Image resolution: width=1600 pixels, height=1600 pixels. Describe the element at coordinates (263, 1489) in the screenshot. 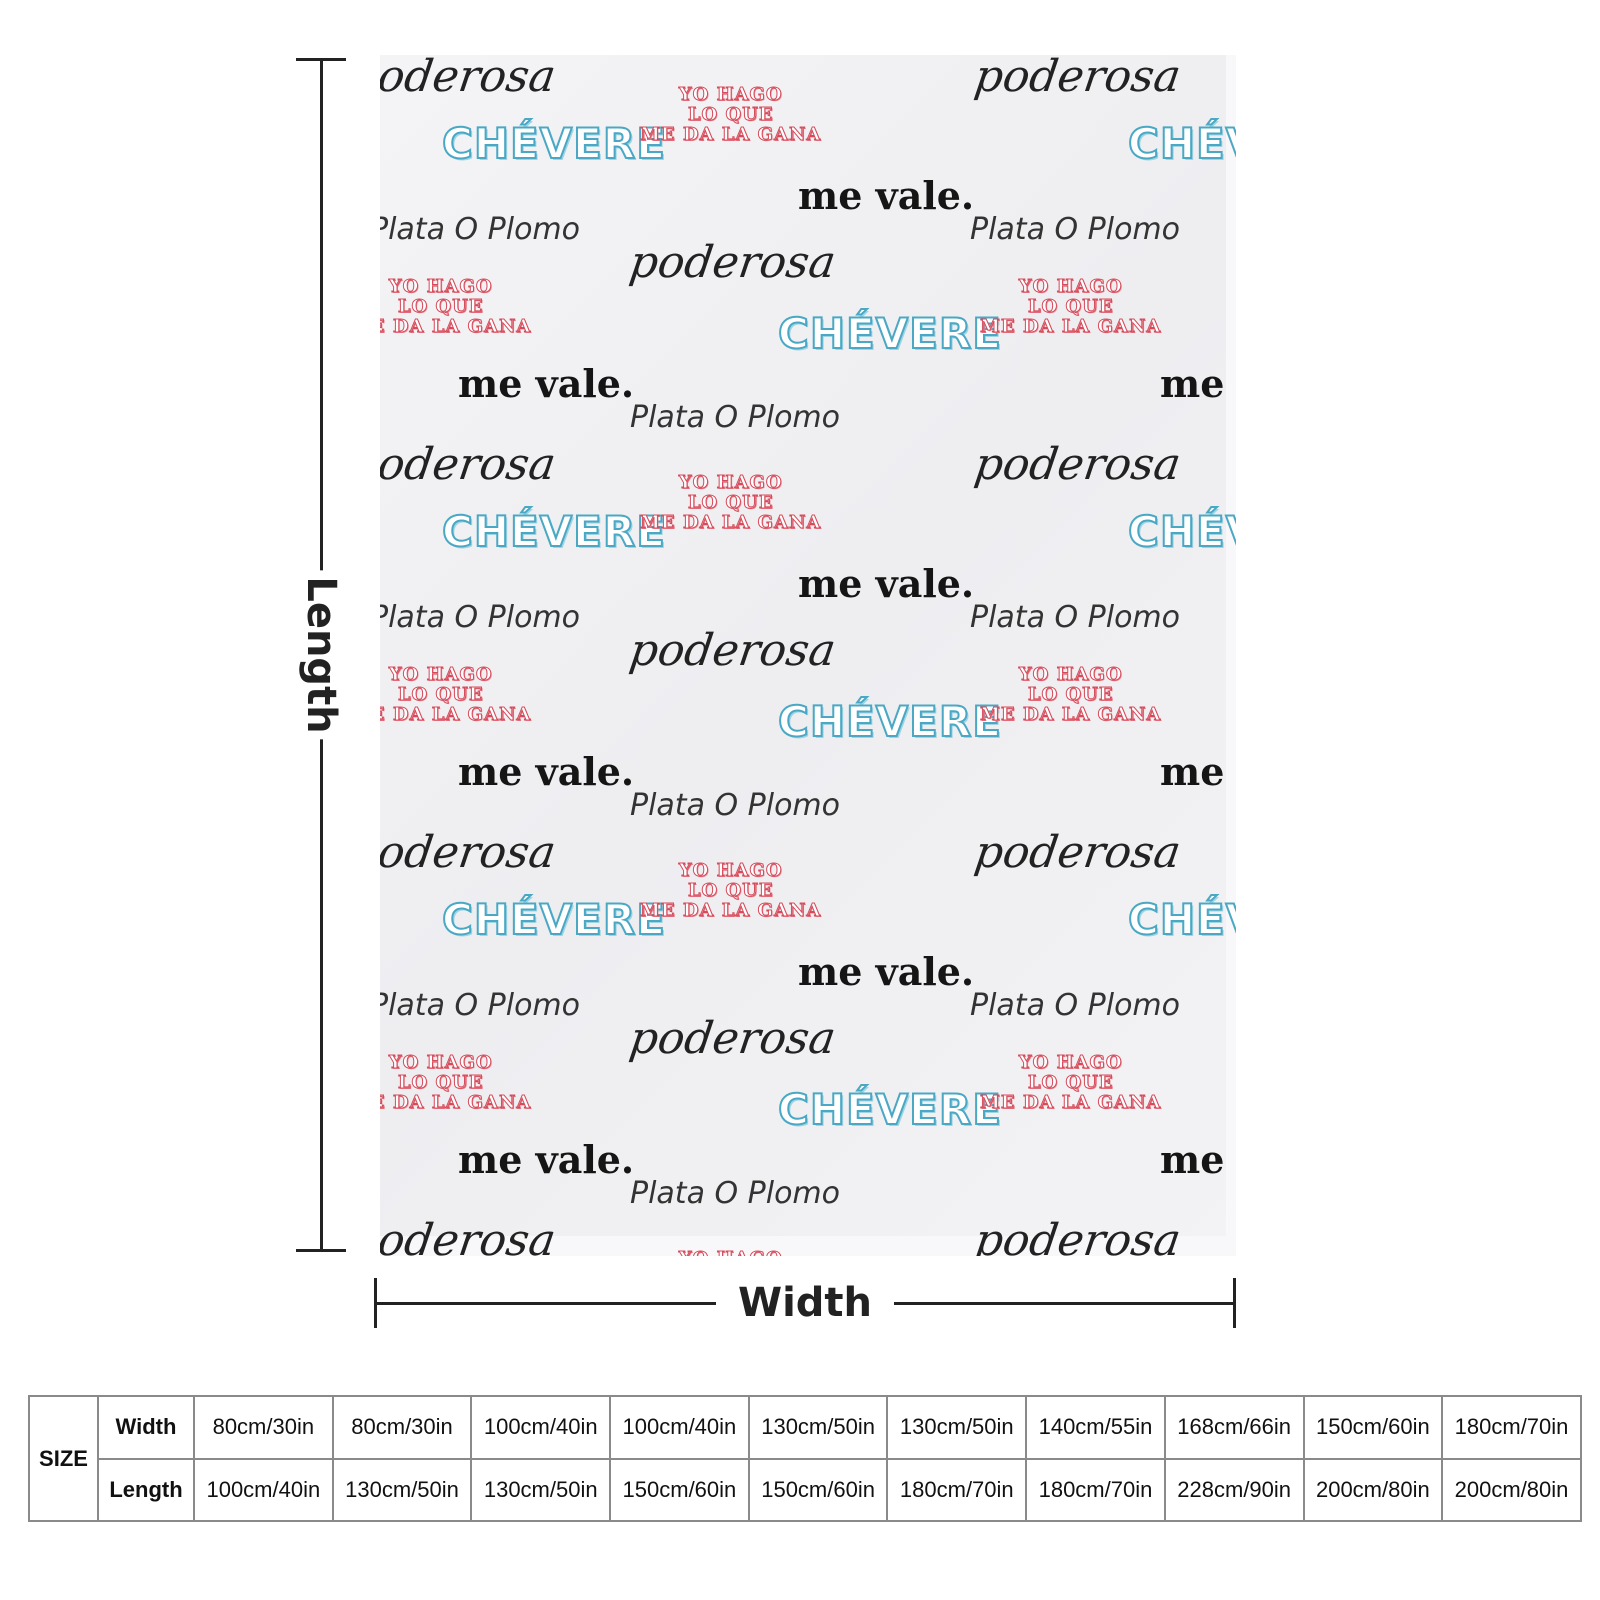

I see `length-cell: 100cm/40in` at that location.